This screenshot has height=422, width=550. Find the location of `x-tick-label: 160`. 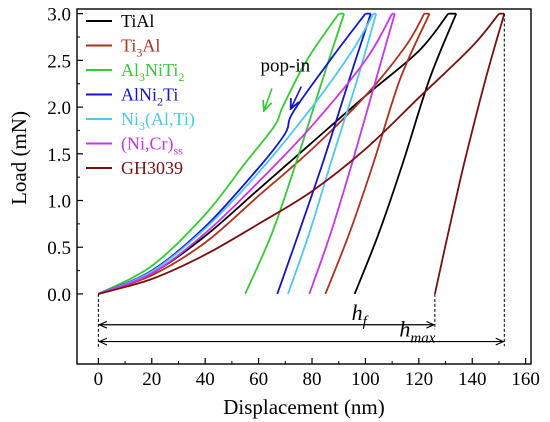

x-tick-label: 160 is located at coordinates (525, 379).